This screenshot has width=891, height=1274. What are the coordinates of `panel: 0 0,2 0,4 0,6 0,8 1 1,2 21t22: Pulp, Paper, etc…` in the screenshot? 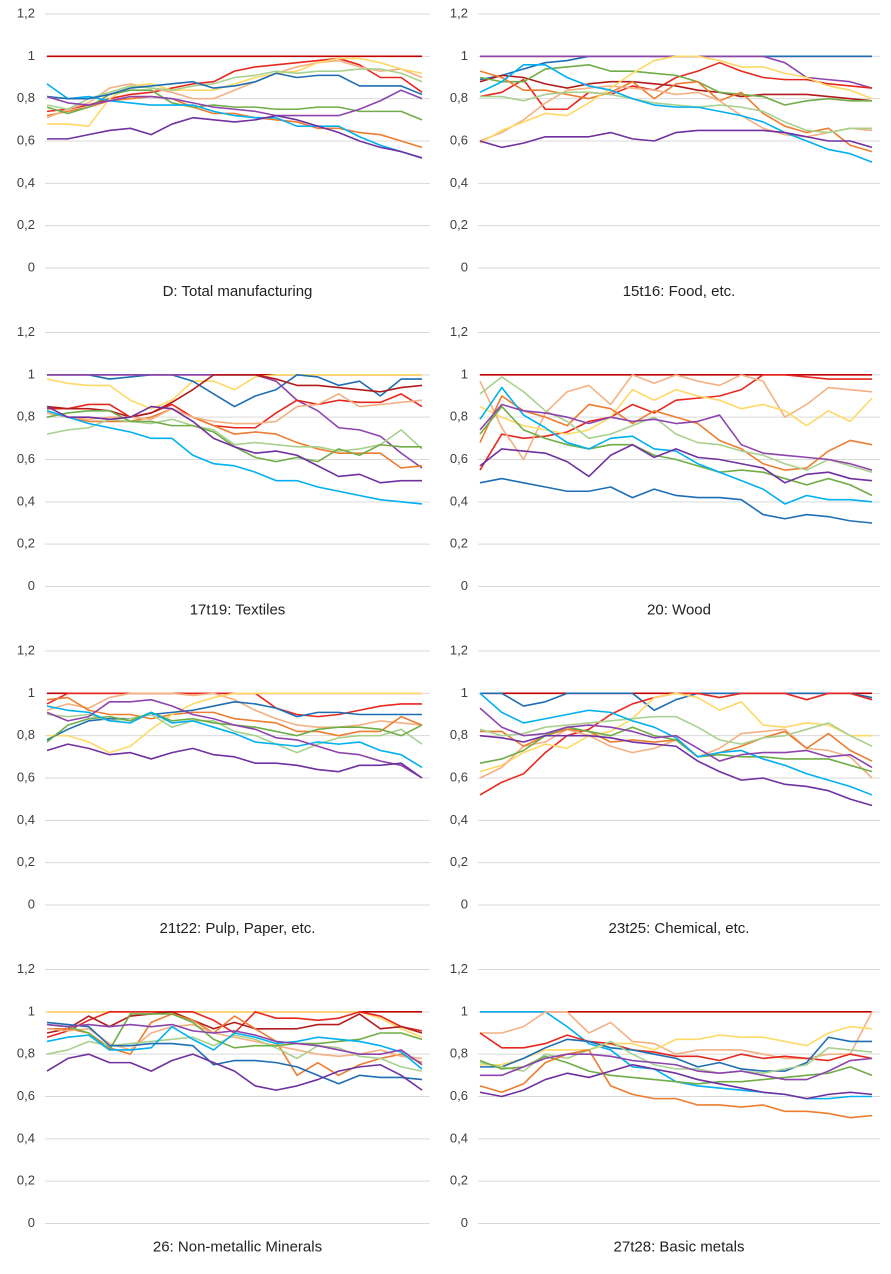 It's located at (223, 789).